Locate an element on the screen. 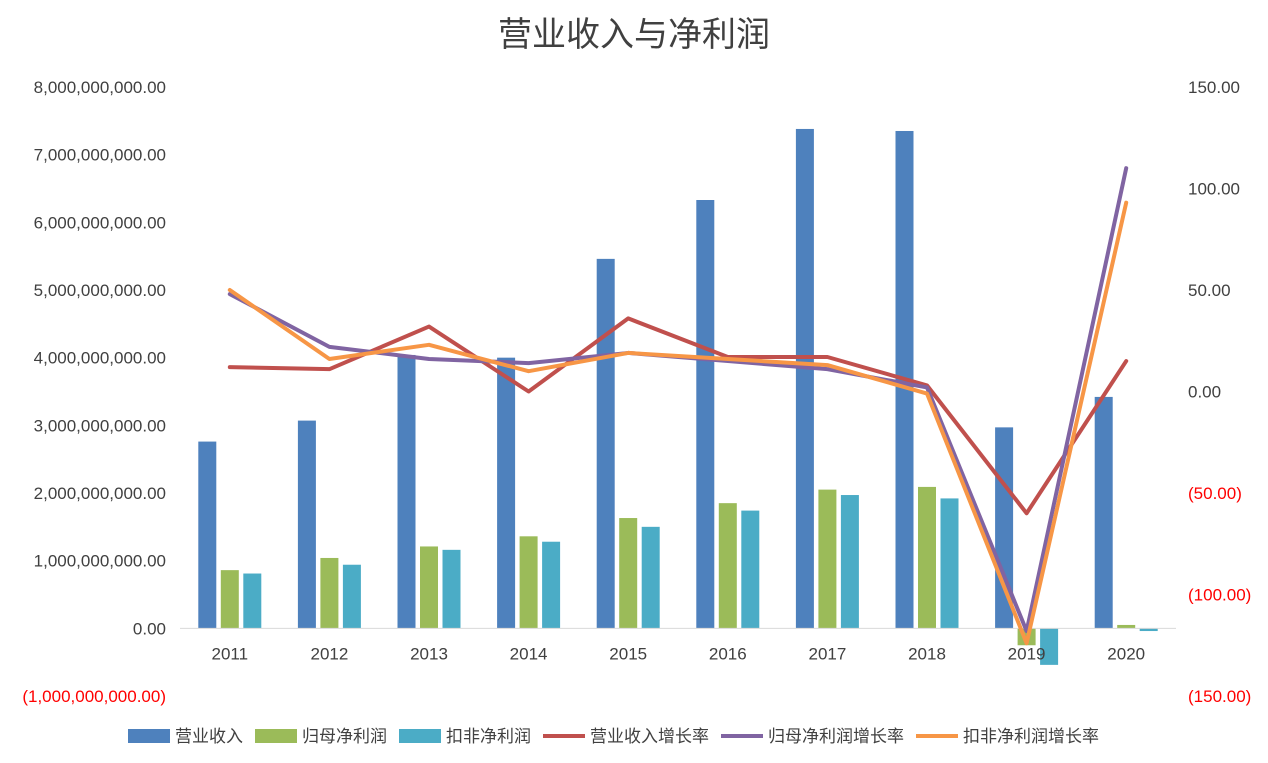 Image resolution: width=1268 pixels, height=763 pixels. bar-归母净利润-2018 is located at coordinates (927, 557).